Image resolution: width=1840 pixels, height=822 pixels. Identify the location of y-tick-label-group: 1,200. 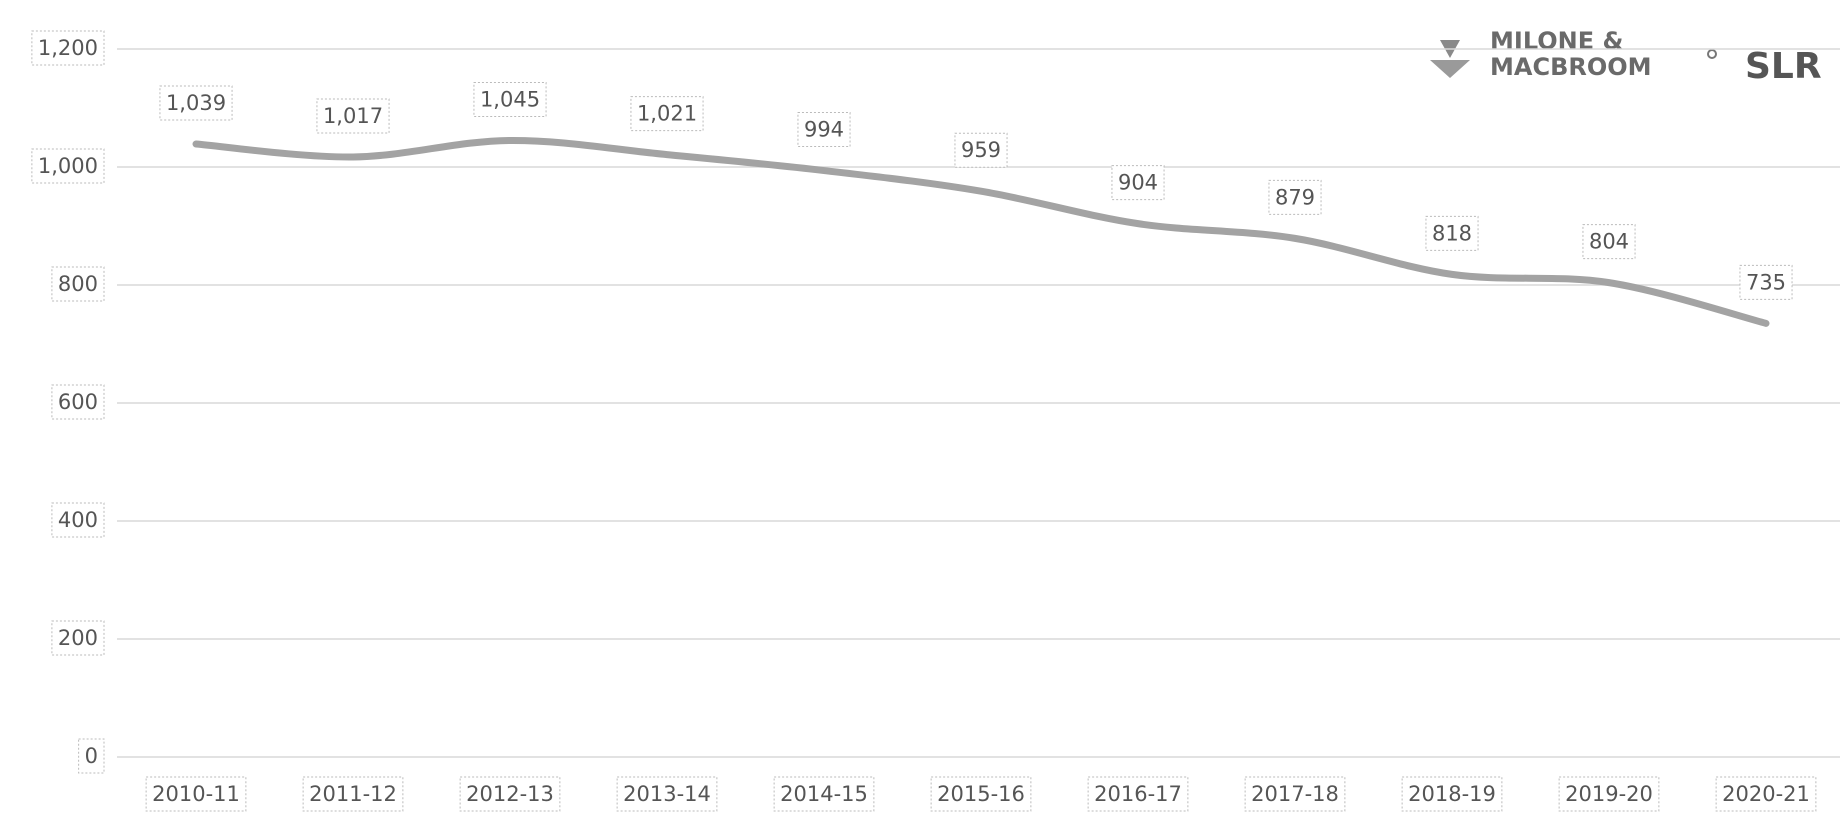
(68, 48).